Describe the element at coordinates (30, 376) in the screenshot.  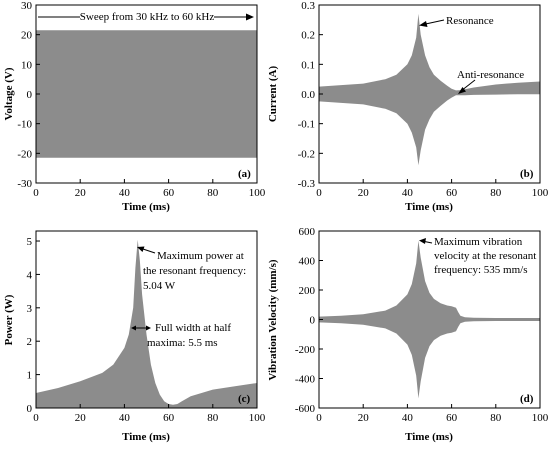
I see `y-tick-label: 1` at that location.